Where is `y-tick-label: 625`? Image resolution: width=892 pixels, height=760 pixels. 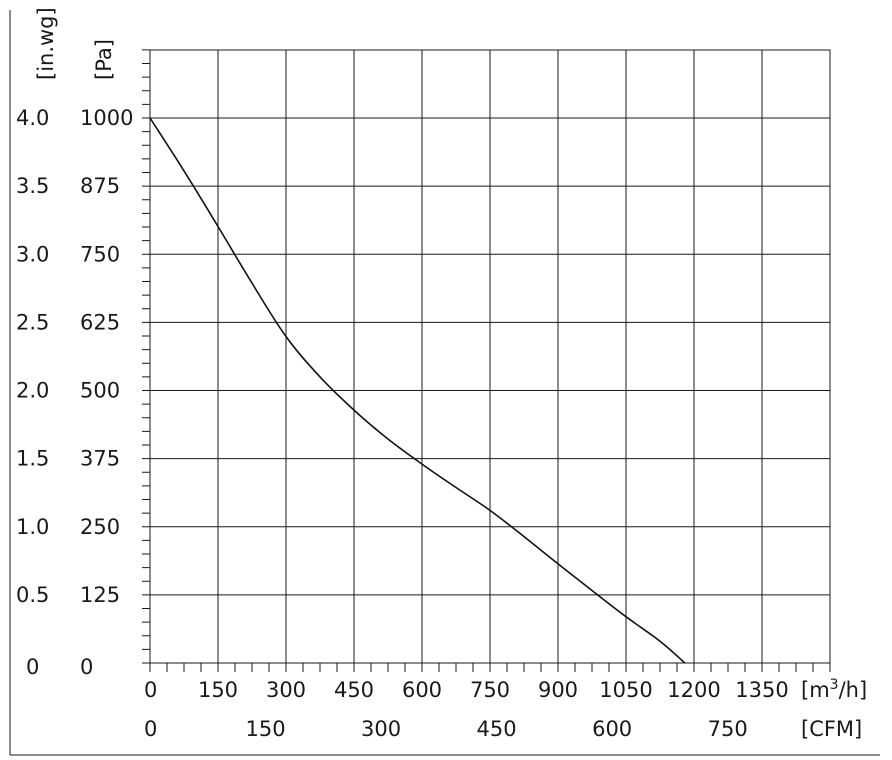 y-tick-label: 625 is located at coordinates (100, 322).